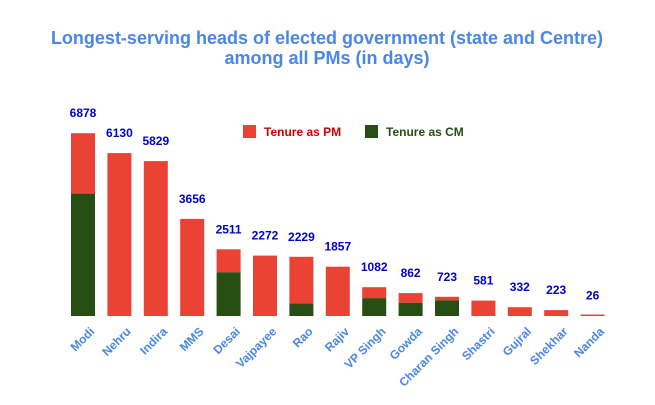 Image resolution: width=655 pixels, height=405 pixels. I want to click on bar-pm-shastri, so click(483, 308).